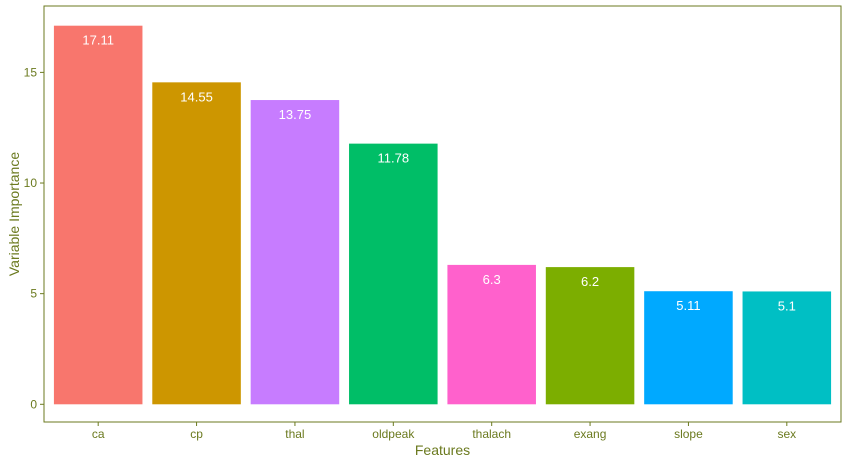  What do you see at coordinates (393, 434) in the screenshot?
I see `x-tick-label-oldpeak: oldpeak` at bounding box center [393, 434].